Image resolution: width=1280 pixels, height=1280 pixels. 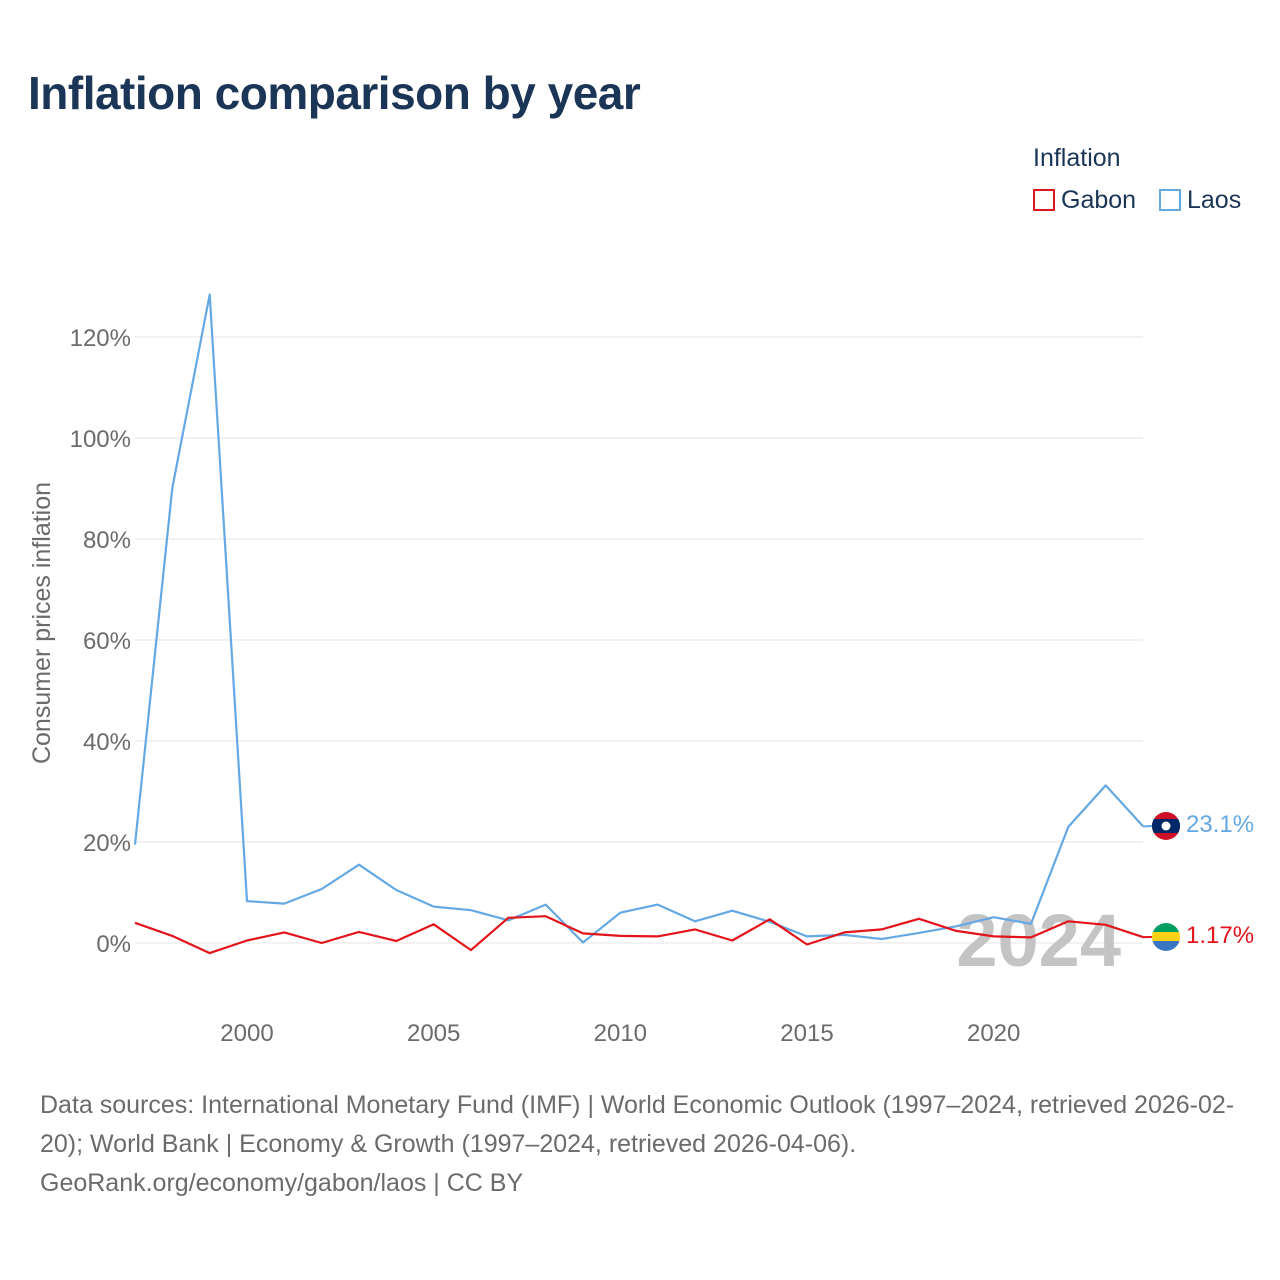 I want to click on legend-label-gabon: Gabon, so click(x=1099, y=199).